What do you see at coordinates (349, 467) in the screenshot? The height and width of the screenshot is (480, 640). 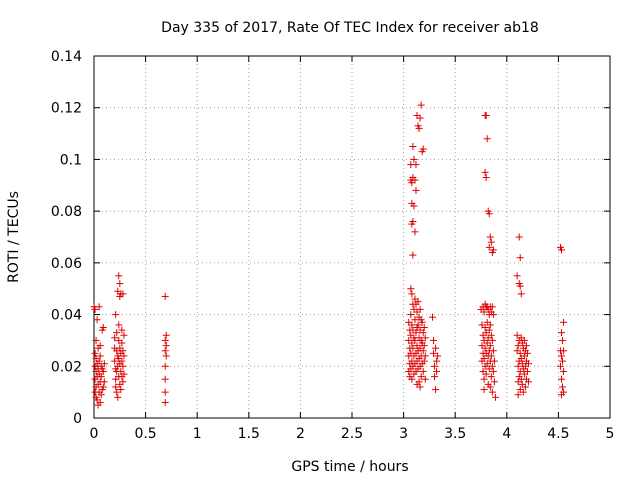 I see `x-axis-label: GPS time / hours` at bounding box center [349, 467].